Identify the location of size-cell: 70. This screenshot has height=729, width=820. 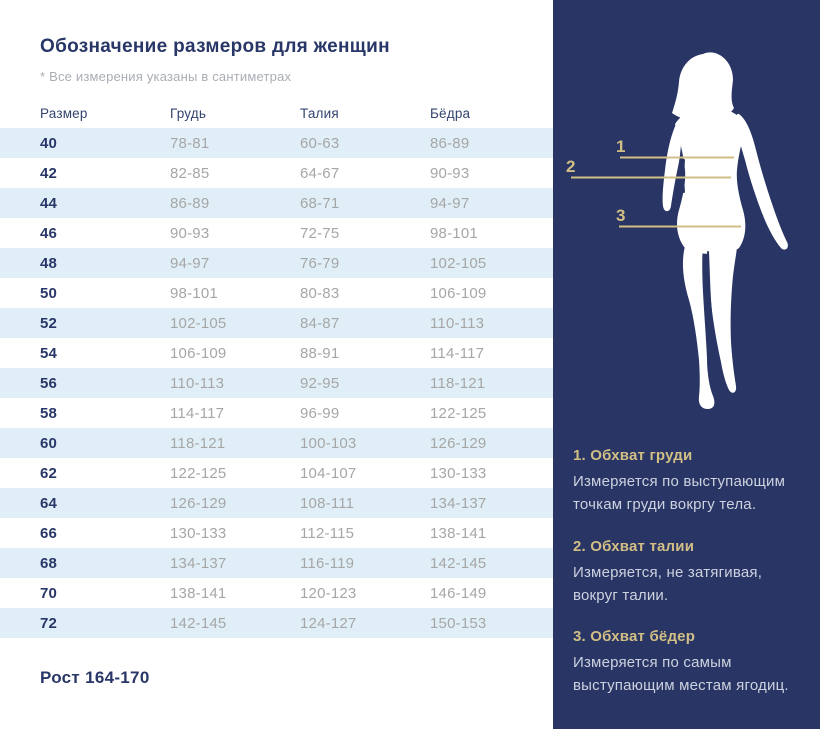
(49, 593).